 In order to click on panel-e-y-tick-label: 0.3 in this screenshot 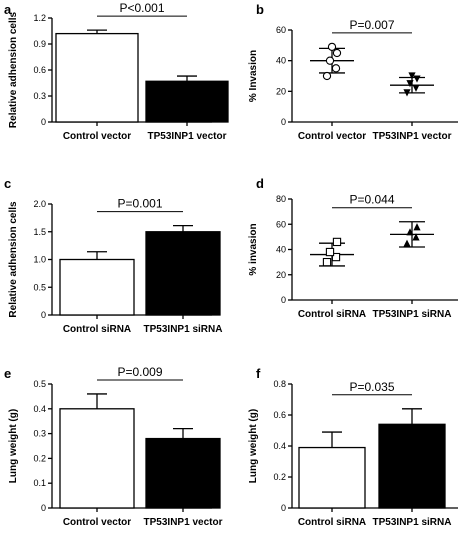, I will do `click(39, 434)`.